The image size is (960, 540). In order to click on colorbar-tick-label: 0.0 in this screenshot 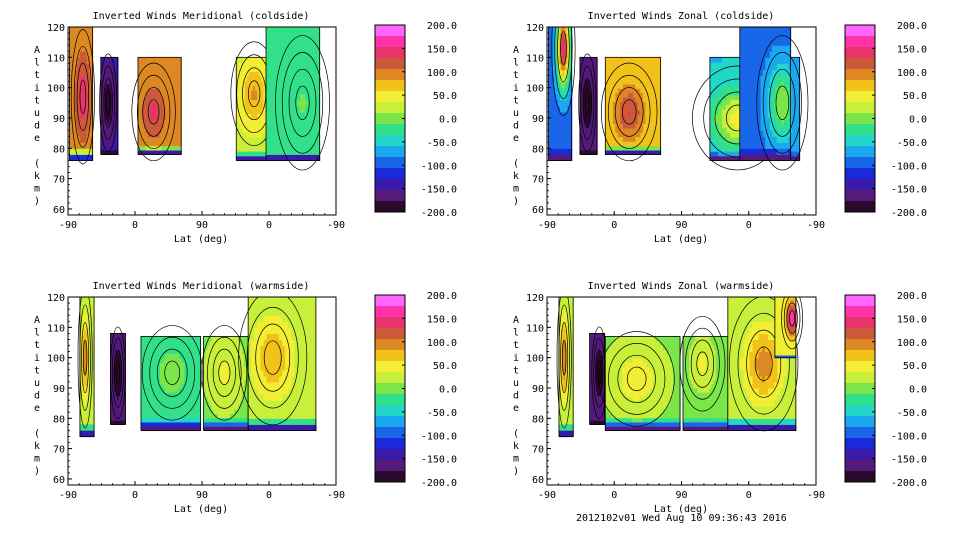, I will do `click(448, 120)`.